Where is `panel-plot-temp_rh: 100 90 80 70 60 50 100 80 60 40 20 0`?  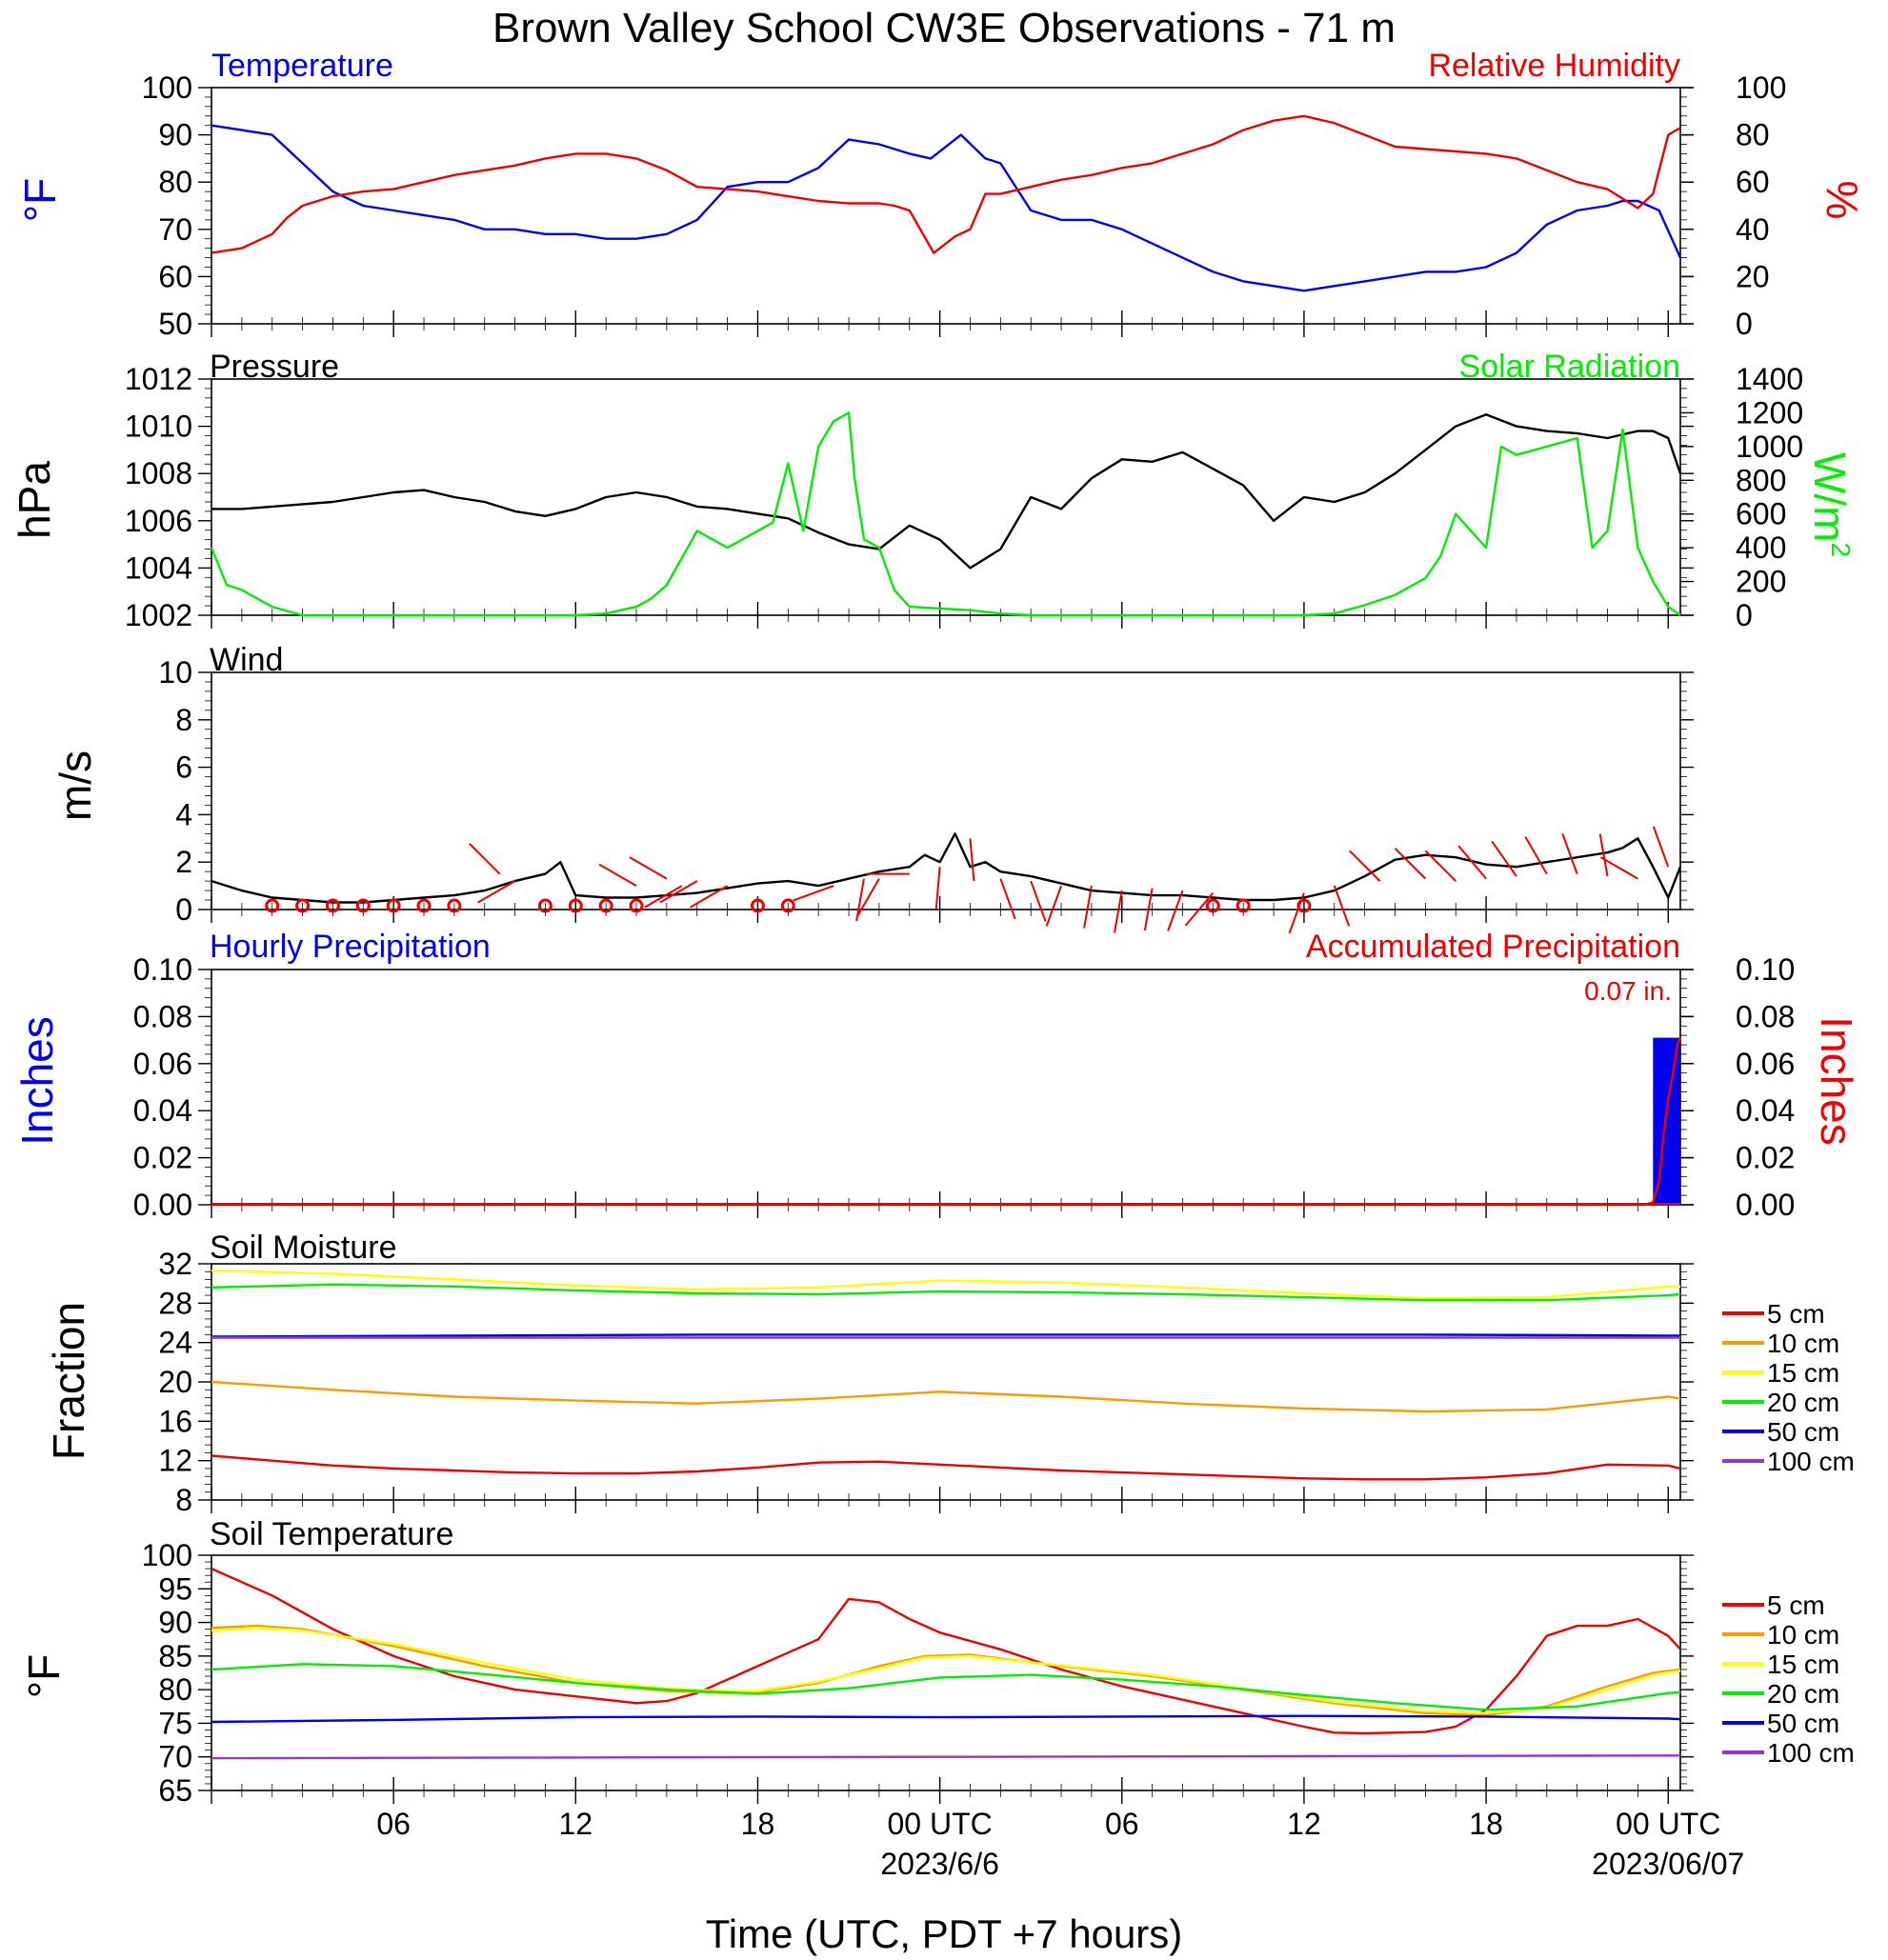
panel-plot-temp_rh: 100 90 80 70 60 50 100 80 60 40 20 0 is located at coordinates (964, 205).